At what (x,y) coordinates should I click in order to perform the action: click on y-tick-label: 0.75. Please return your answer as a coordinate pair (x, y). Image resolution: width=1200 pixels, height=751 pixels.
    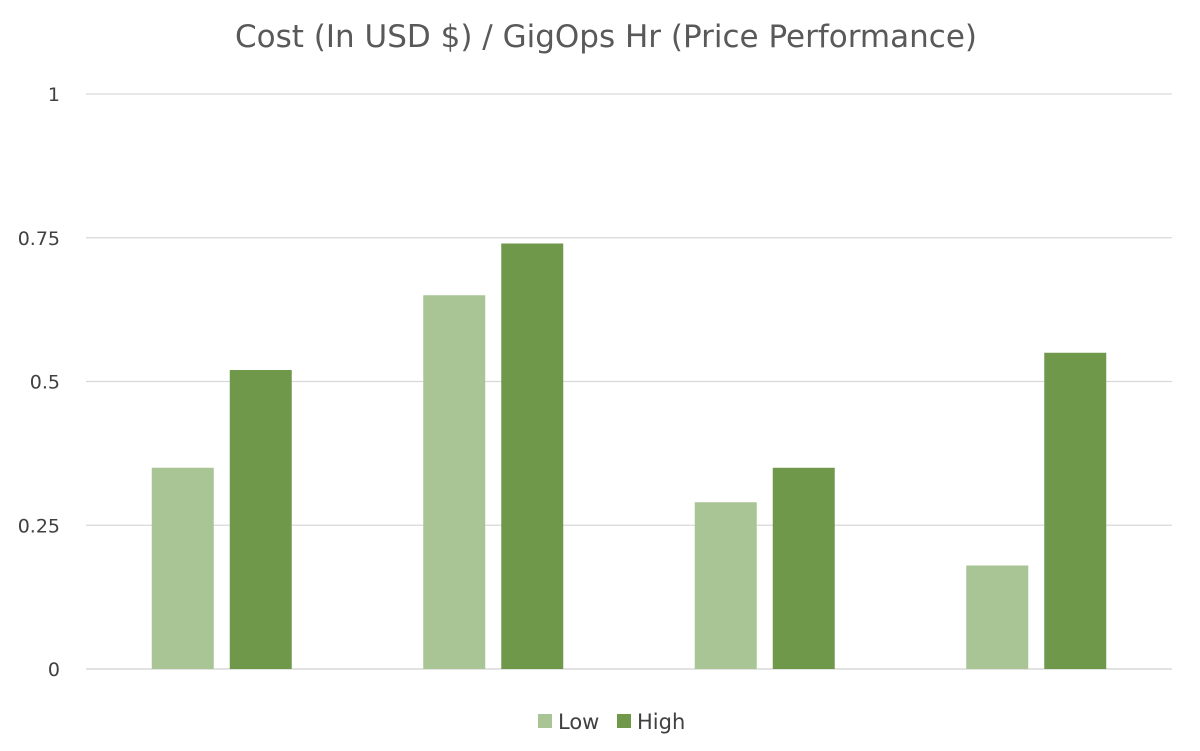
    Looking at the image, I should click on (39, 239).